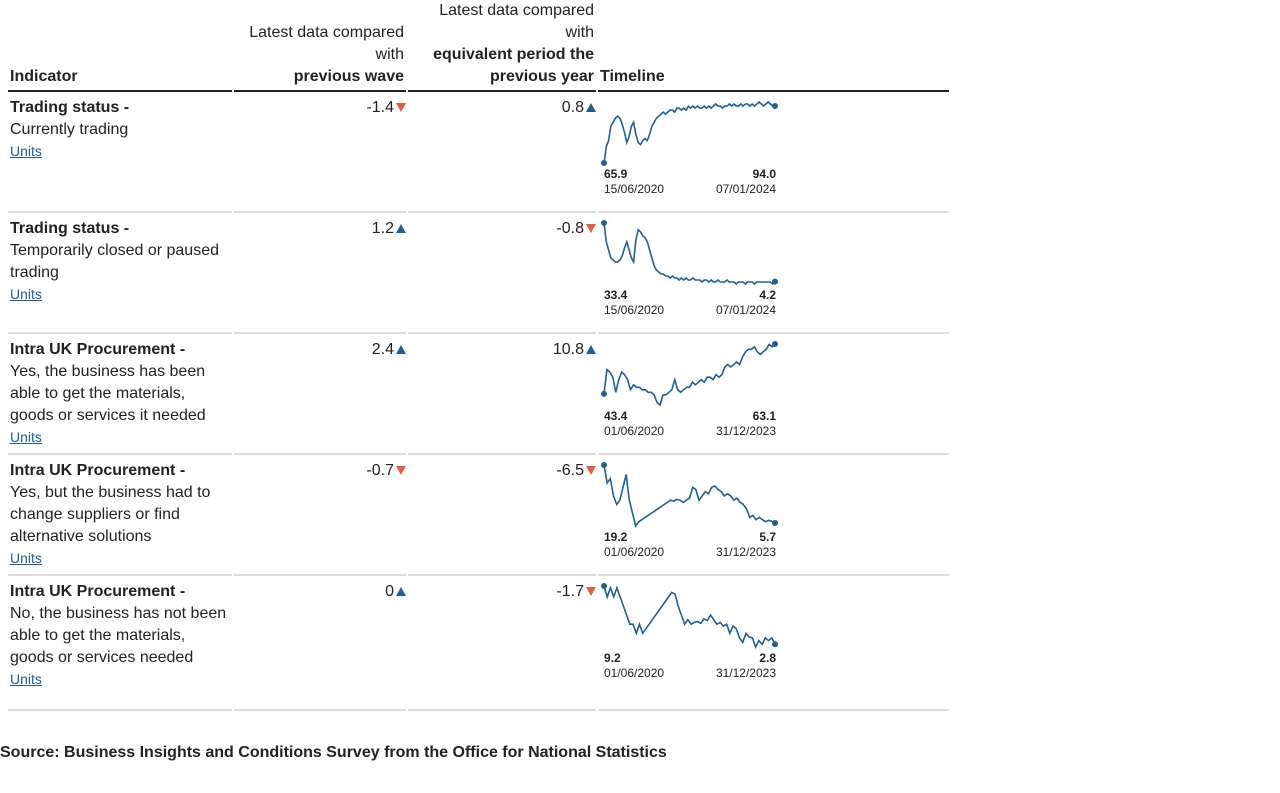 The width and height of the screenshot is (1280, 793). I want to click on start-value-label: 65.9, so click(616, 174).